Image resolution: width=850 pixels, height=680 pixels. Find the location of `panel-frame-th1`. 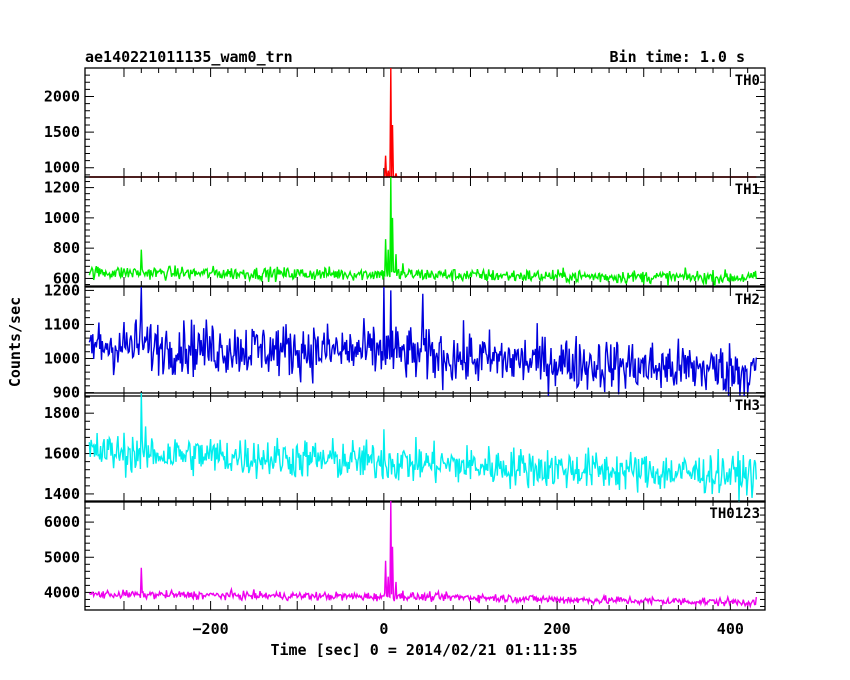

panel-frame-th1 is located at coordinates (425, 231).